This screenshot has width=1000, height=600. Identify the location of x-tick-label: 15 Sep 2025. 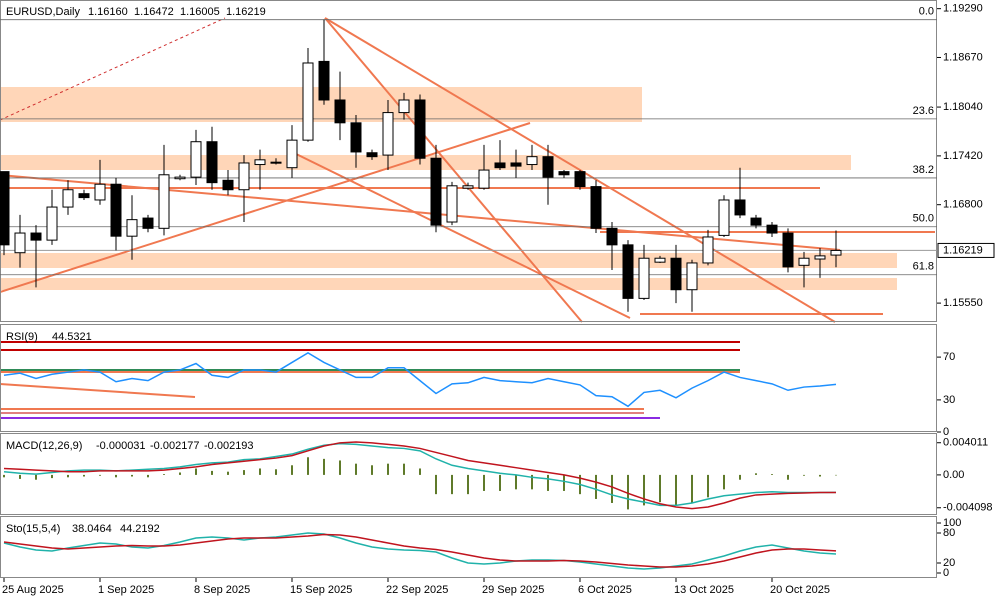
(321, 590).